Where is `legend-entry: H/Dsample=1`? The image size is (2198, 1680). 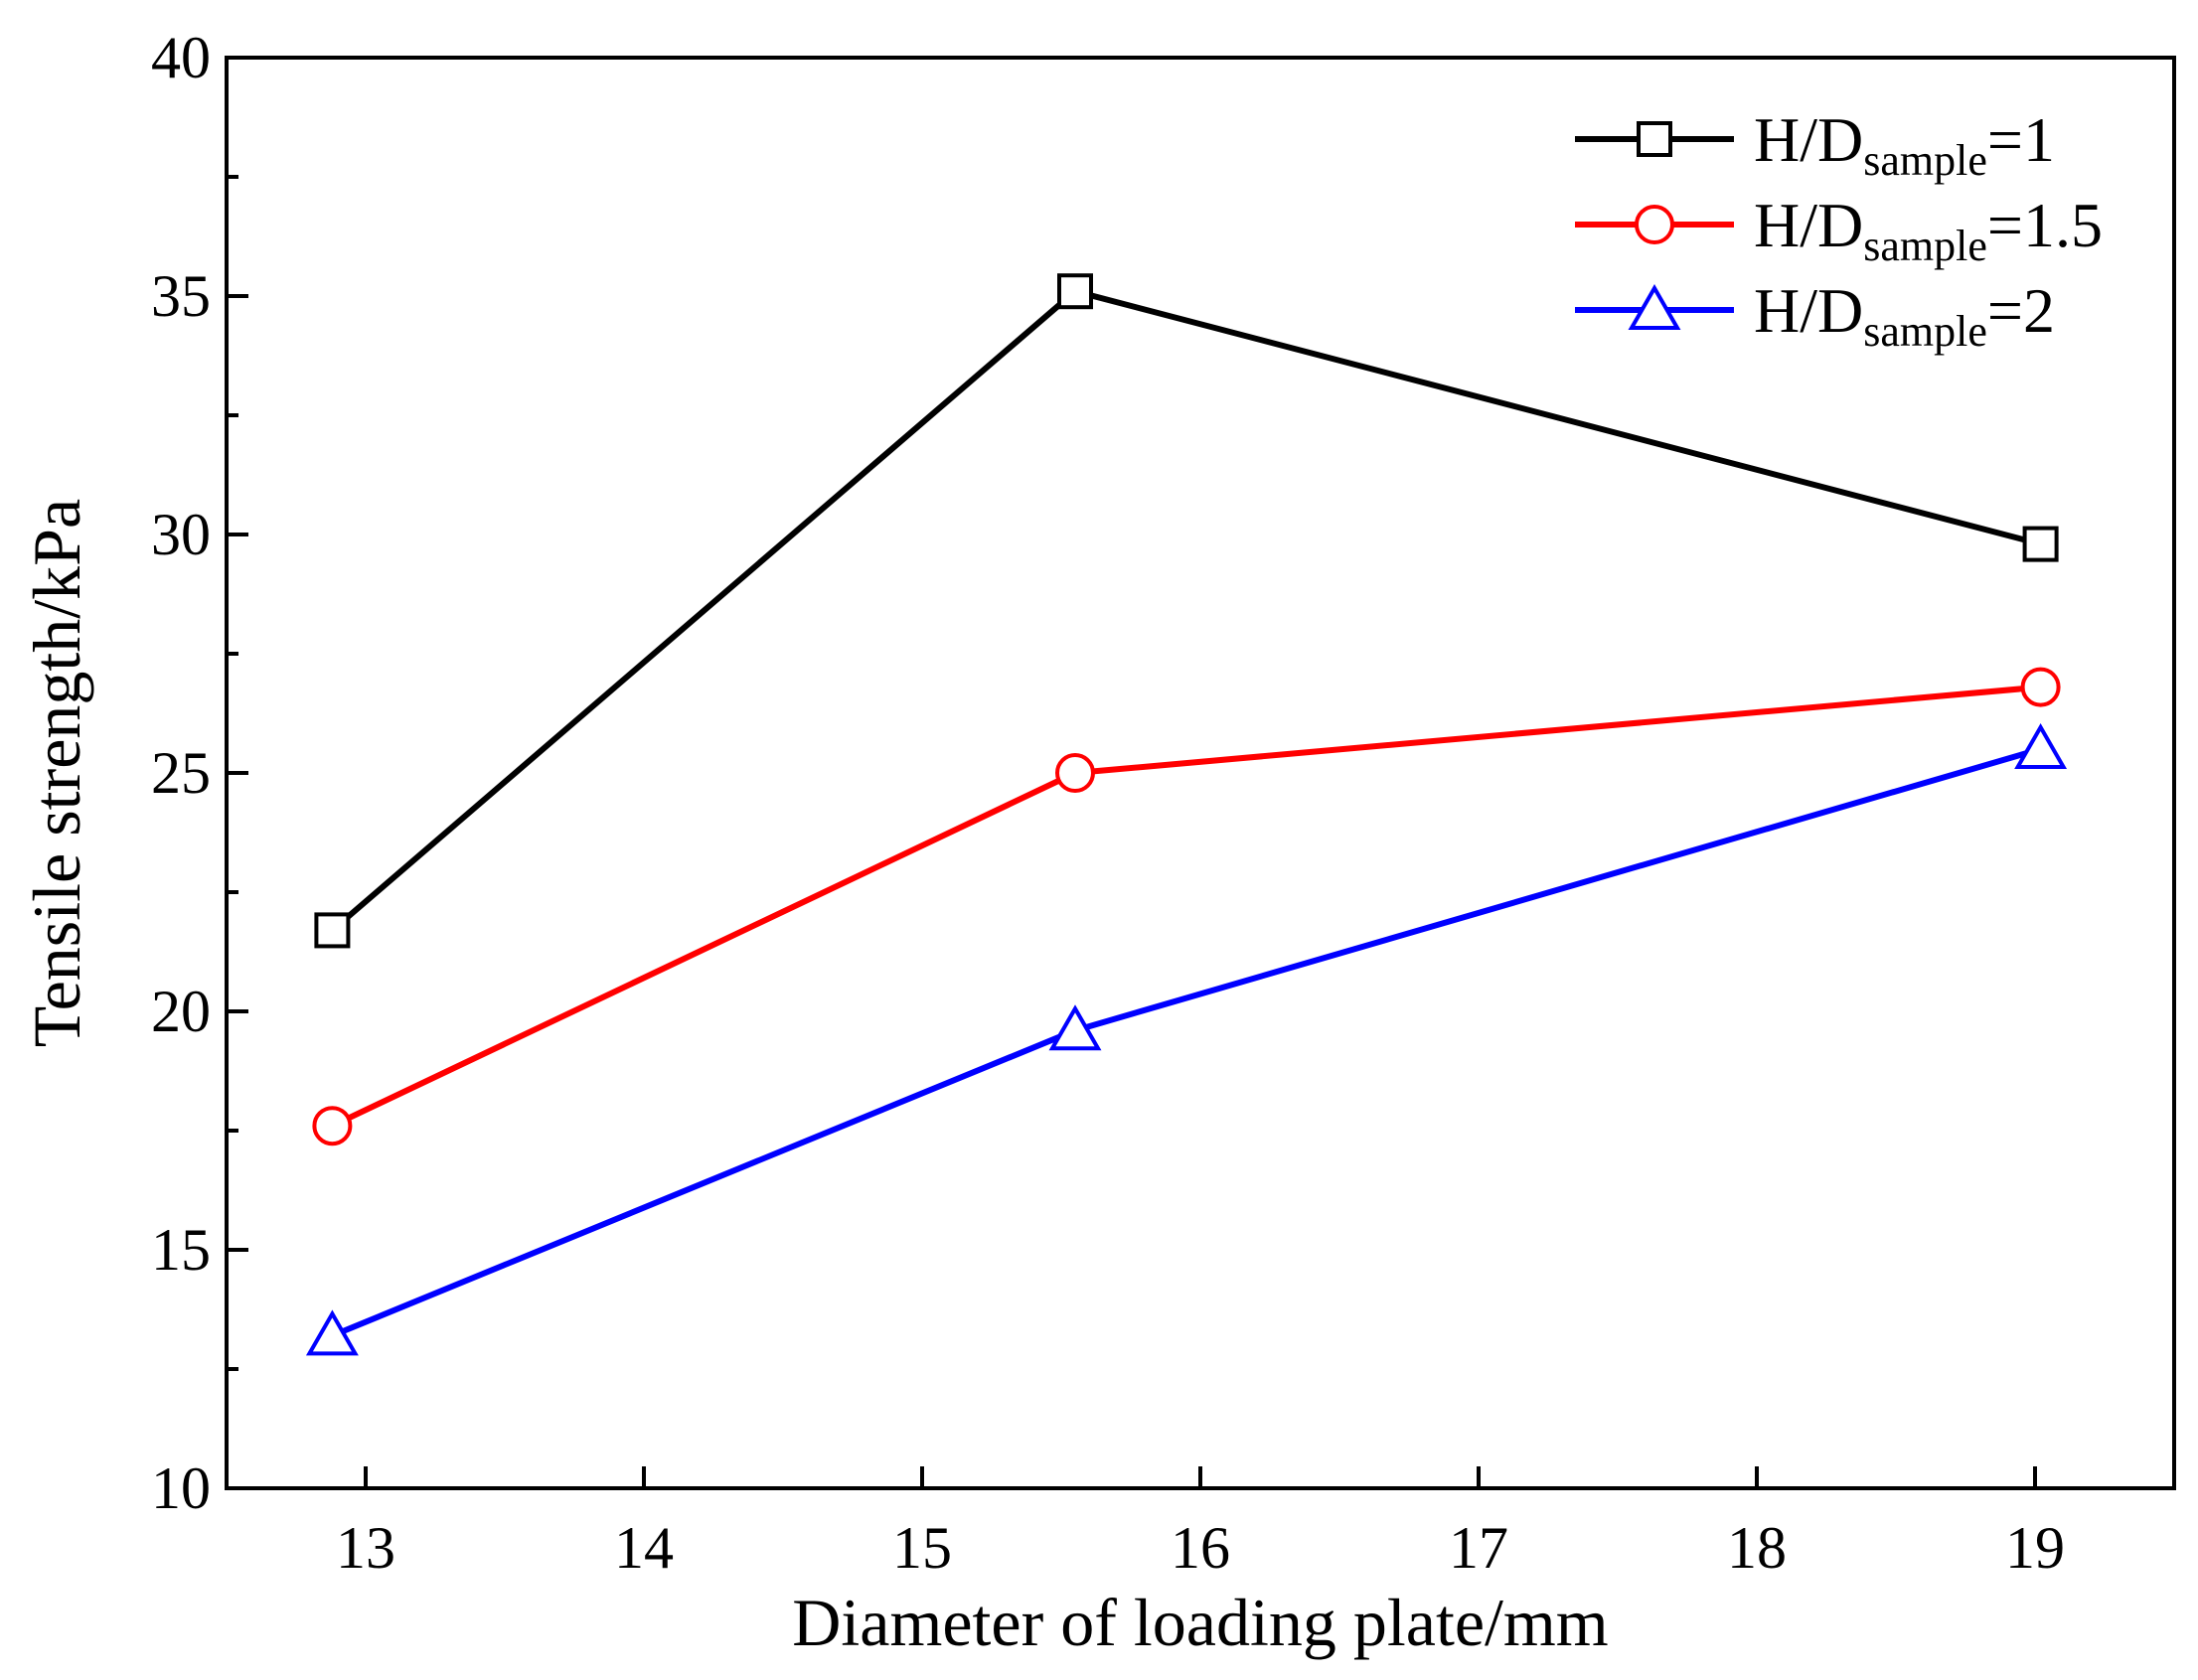 legend-entry: H/Dsample=1 is located at coordinates (1815, 144).